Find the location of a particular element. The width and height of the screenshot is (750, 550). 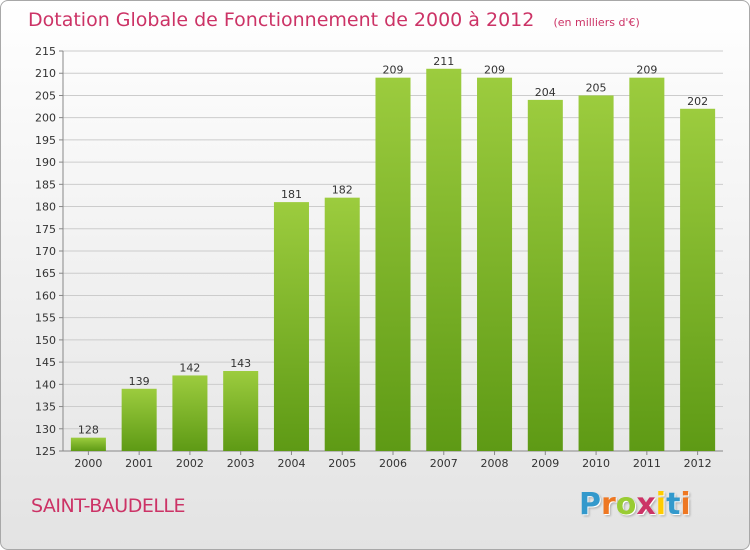

y-tick-label: 175 is located at coordinates (45, 229).